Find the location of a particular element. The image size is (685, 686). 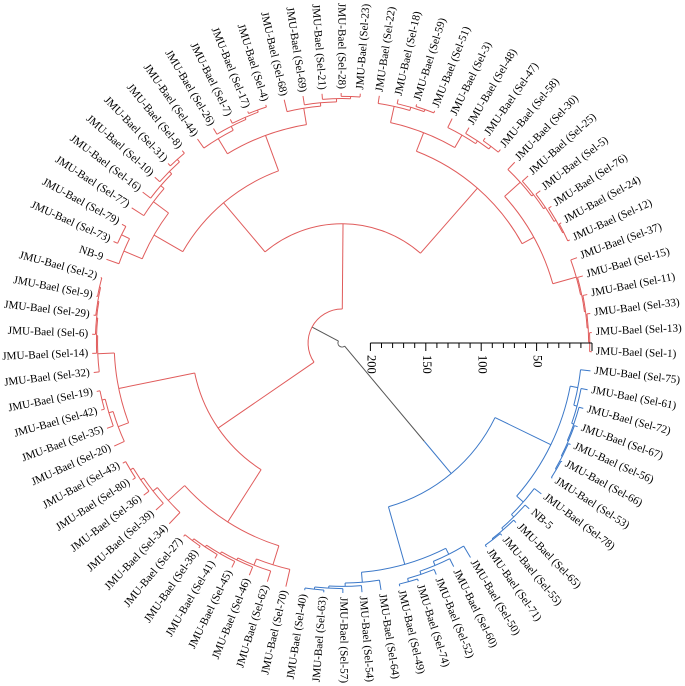

leaf-label: JMU-Bael (Sel-13) is located at coordinates (639, 330).